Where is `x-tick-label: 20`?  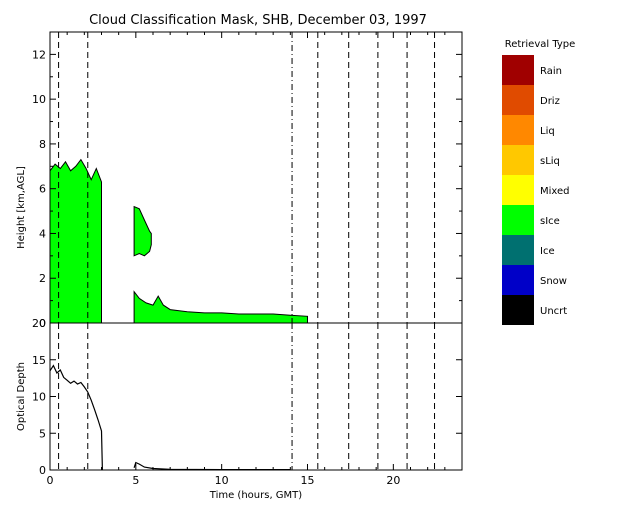
x-tick-label: 20 is located at coordinates (393, 480).